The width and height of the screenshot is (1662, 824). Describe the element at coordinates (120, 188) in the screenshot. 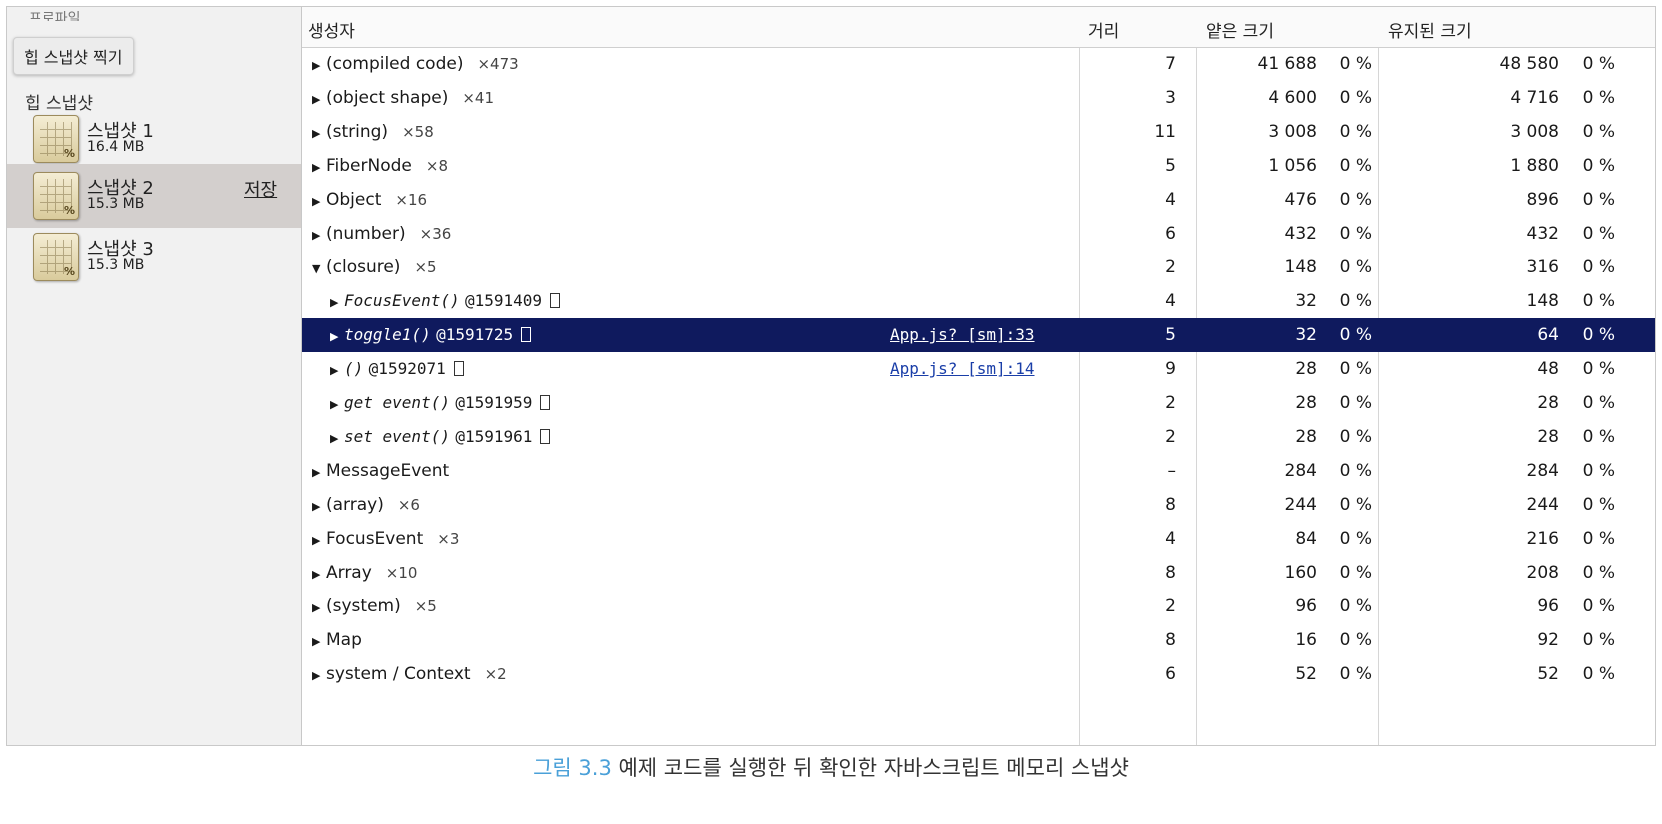

I see `snapshot-name: 스냅샷 2` at that location.